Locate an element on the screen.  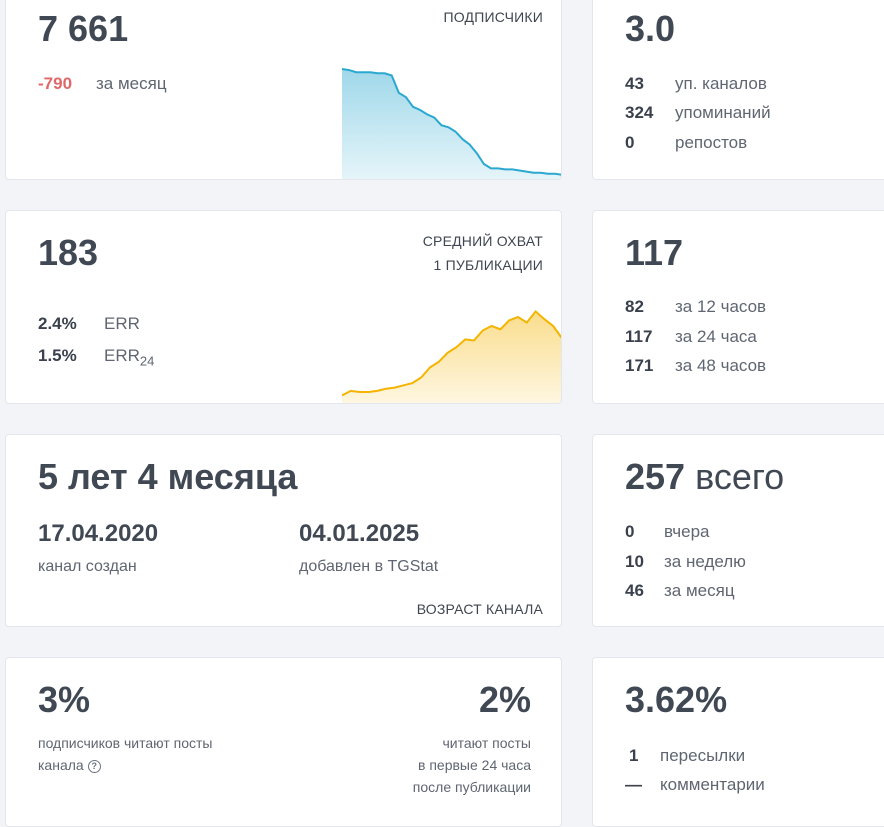
engagement-left-line1: подписчиков читают посты is located at coordinates (125, 743).